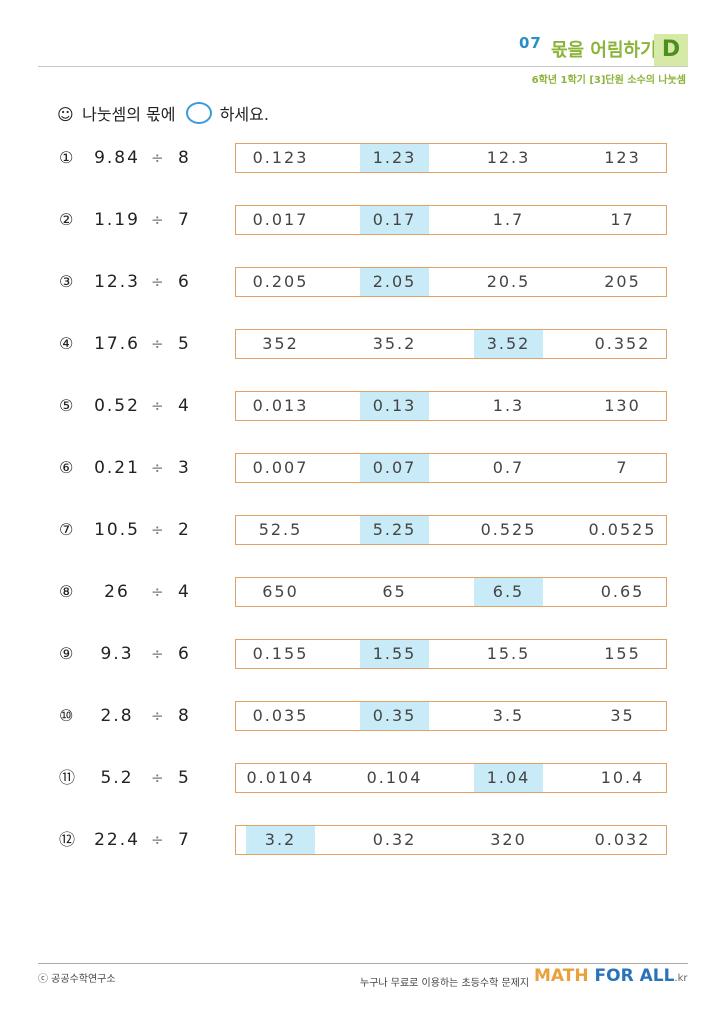 The width and height of the screenshot is (724, 1024). I want to click on answer-choices: 0.007 0.07 0.7 7, so click(451, 468).